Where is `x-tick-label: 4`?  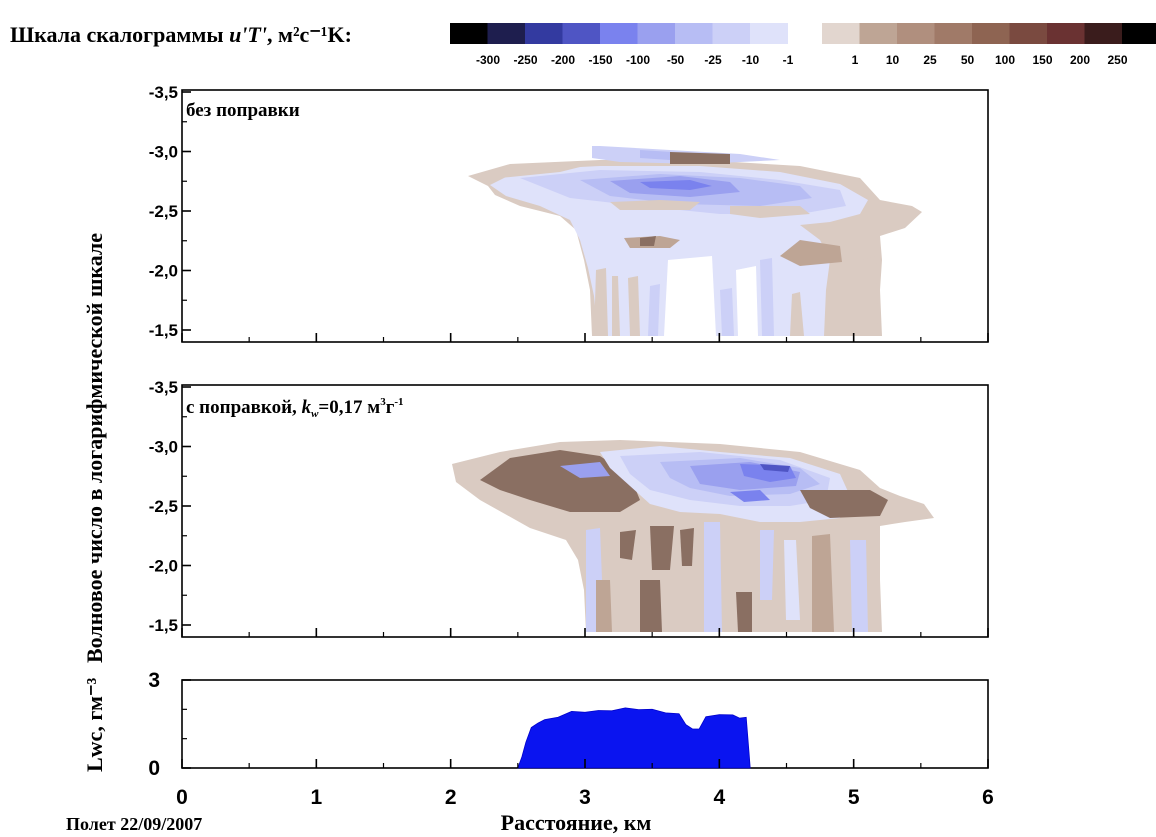
x-tick-label: 4 is located at coordinates (719, 797).